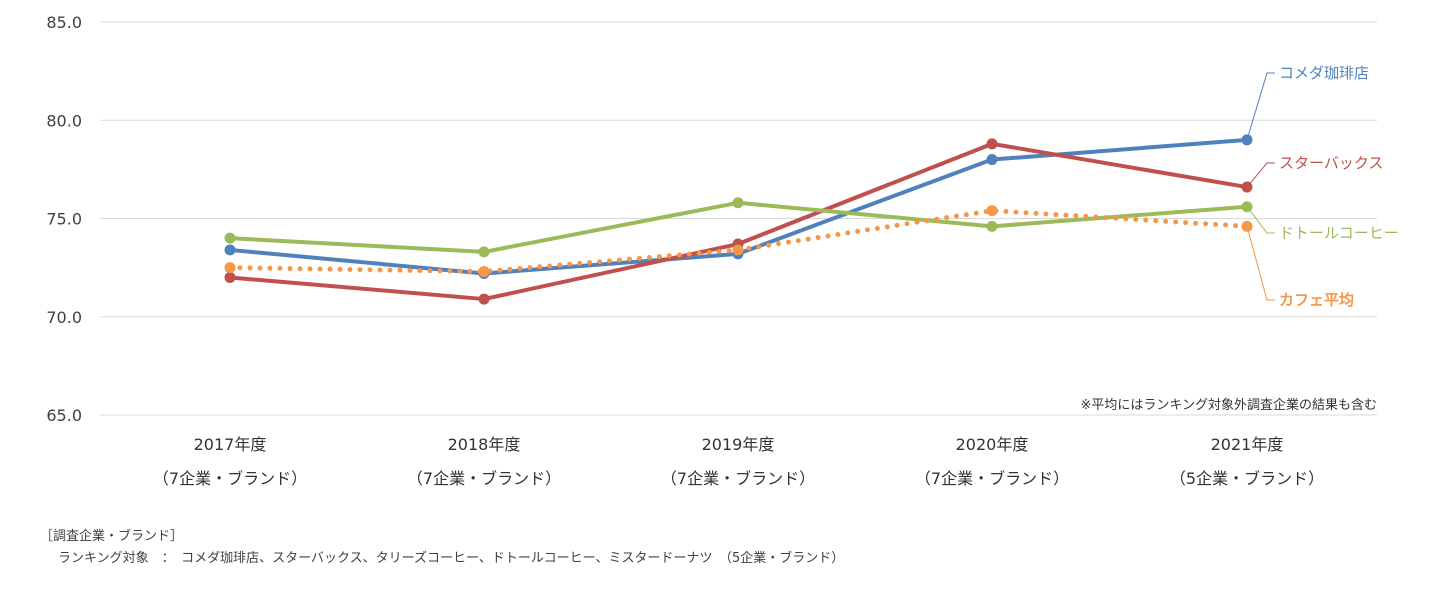 The width and height of the screenshot is (1437, 609). Describe the element at coordinates (1339, 233) in the screenshot. I see `series-label: ドトールコーヒー` at that location.